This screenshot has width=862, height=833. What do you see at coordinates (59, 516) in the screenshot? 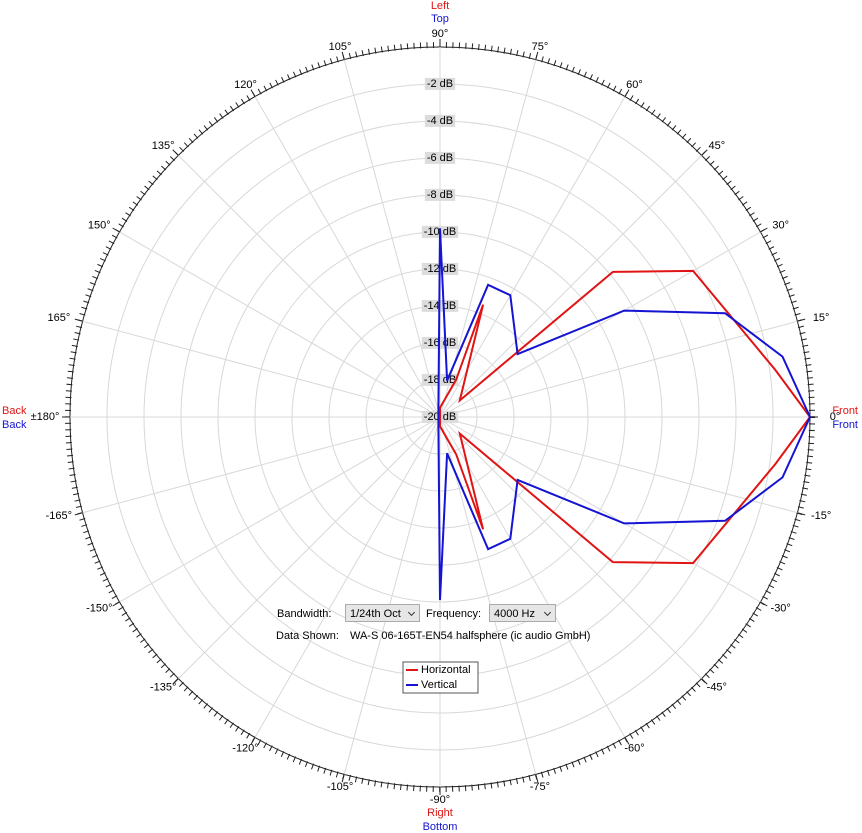
I see `theta-tick-label: -165°` at bounding box center [59, 516].